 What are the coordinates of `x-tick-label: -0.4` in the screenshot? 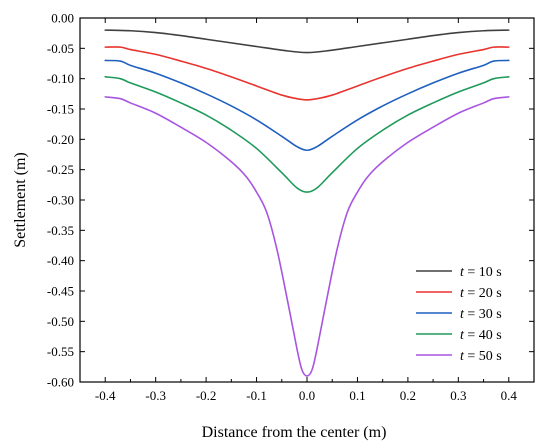 It's located at (105, 395).